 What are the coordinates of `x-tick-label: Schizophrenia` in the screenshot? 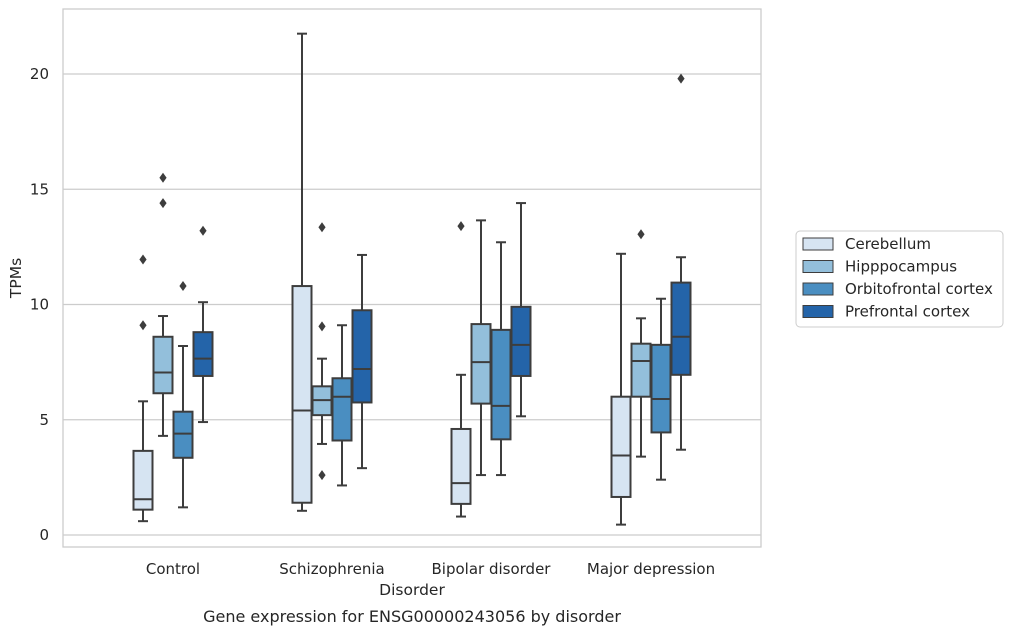 It's located at (331, 569).